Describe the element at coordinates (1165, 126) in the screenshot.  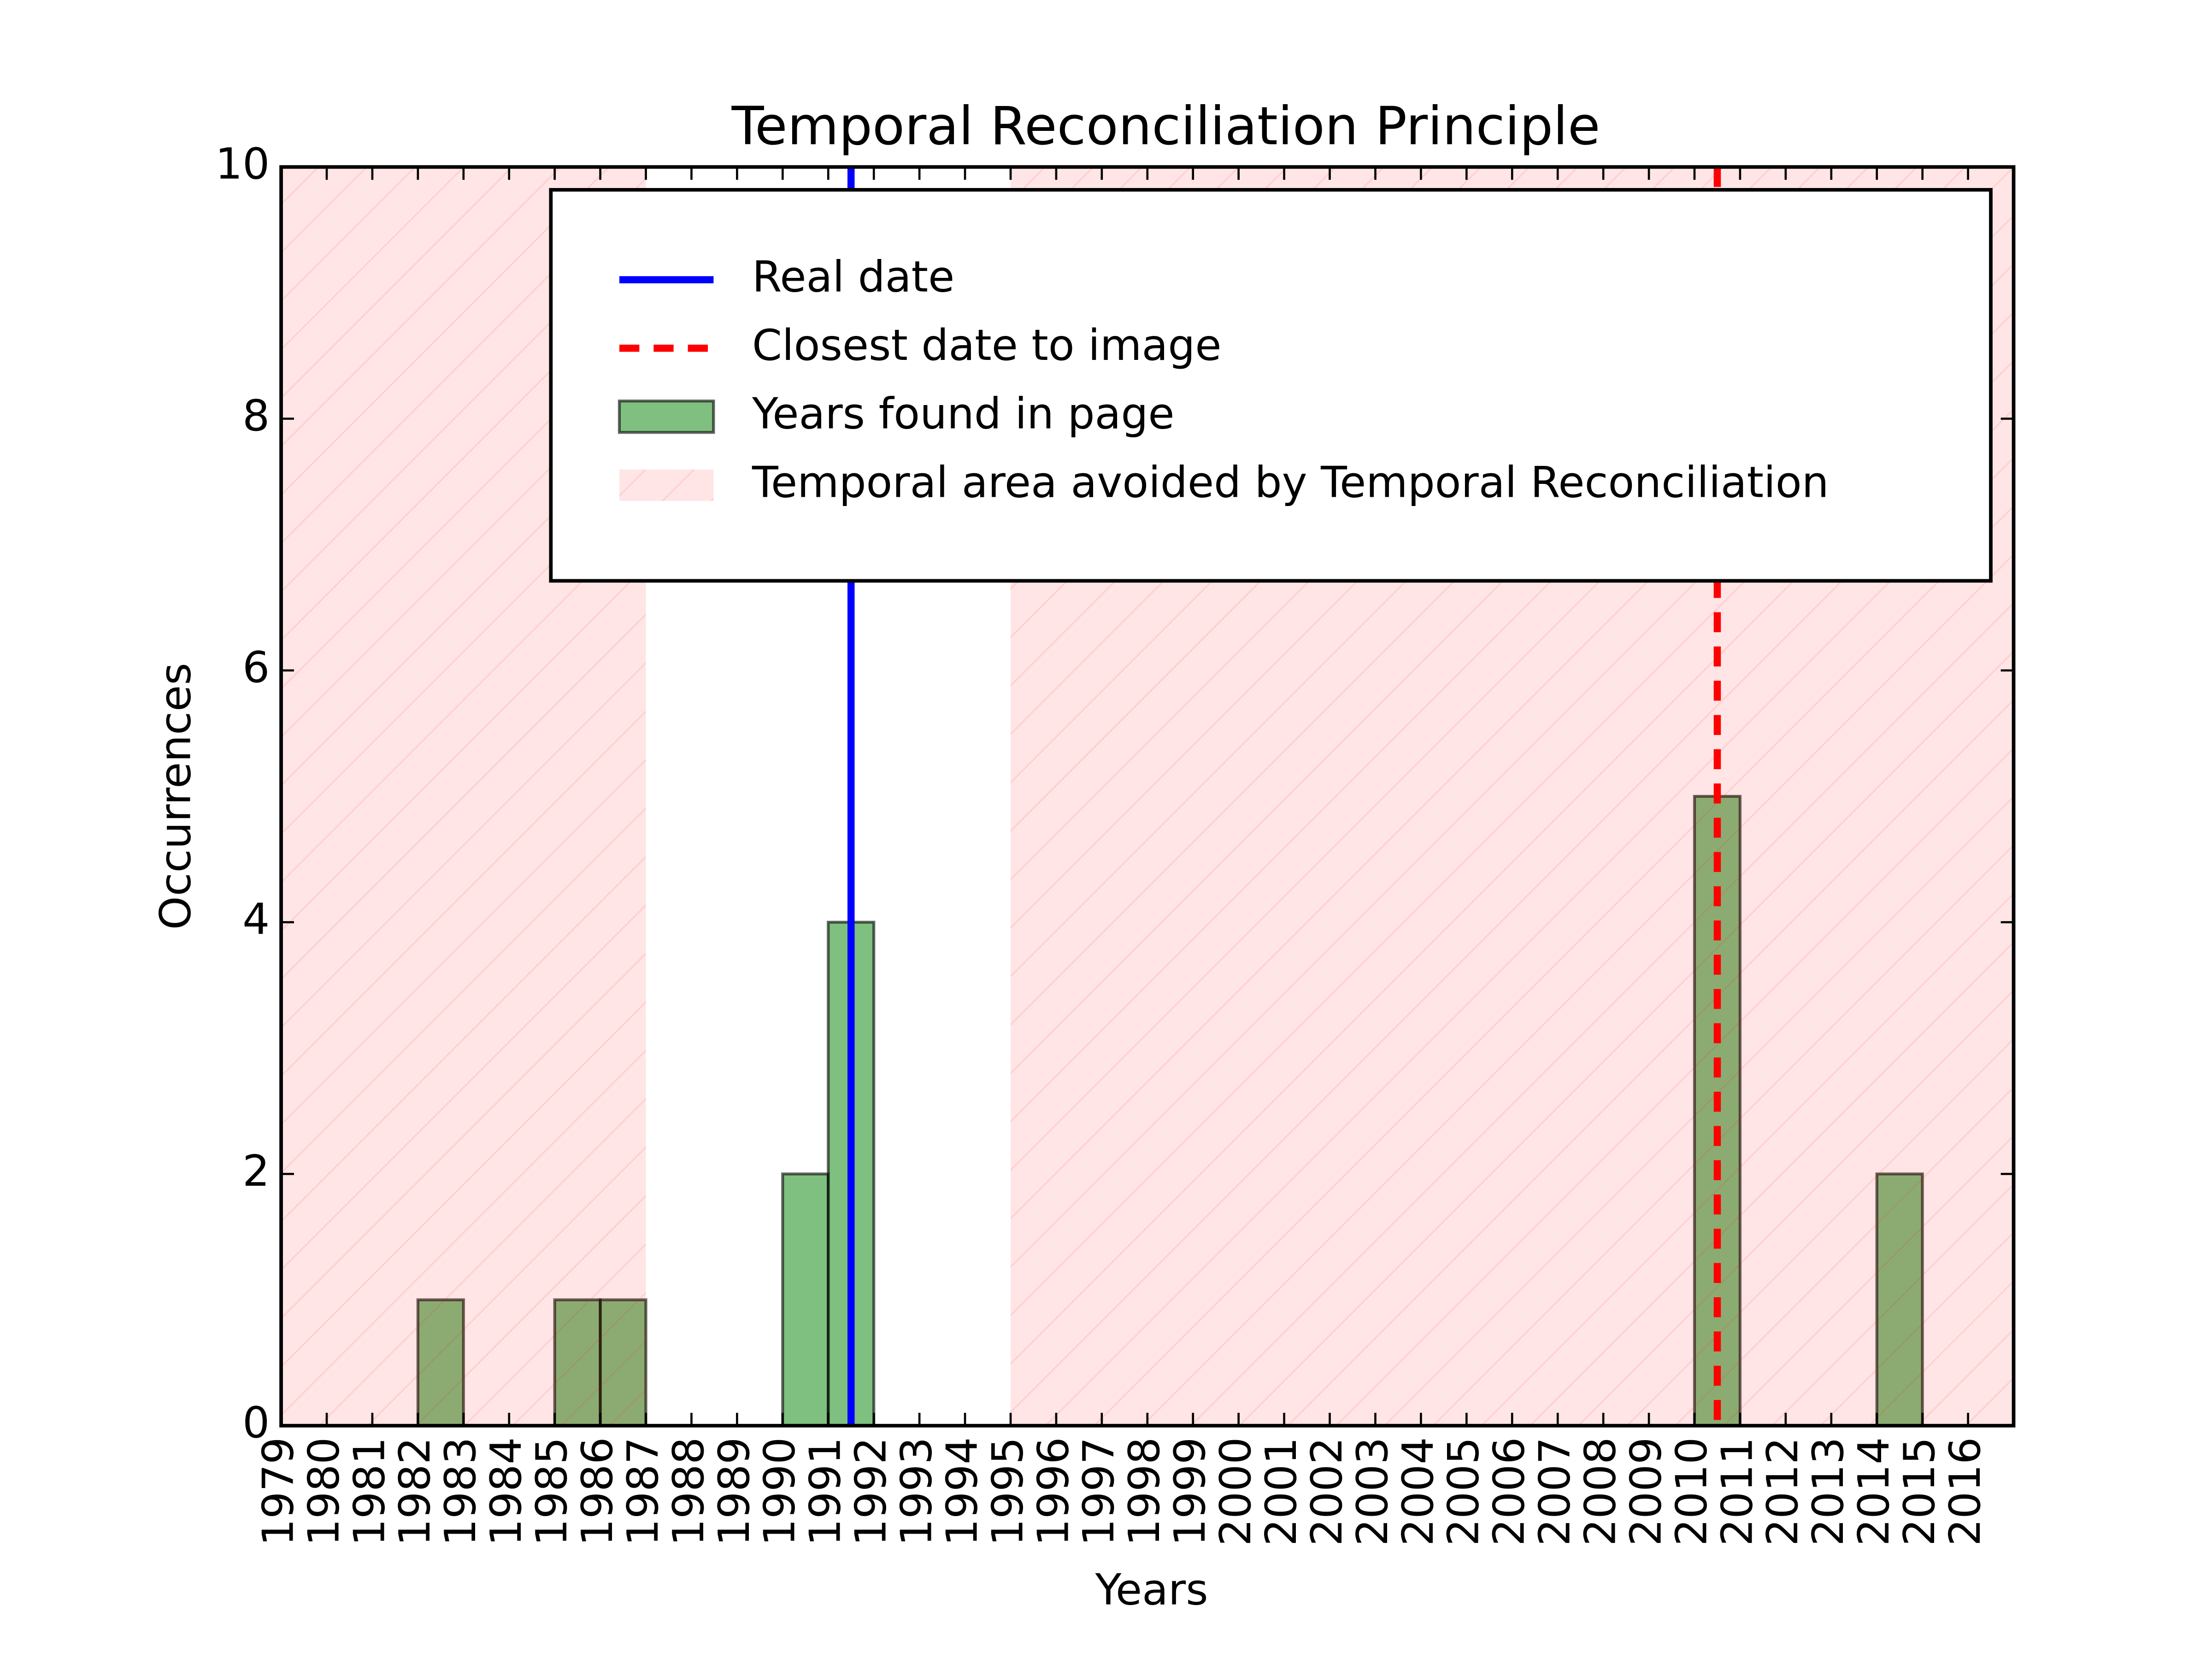
I see `chart-title: Temporal Reconciliation Principle` at that location.